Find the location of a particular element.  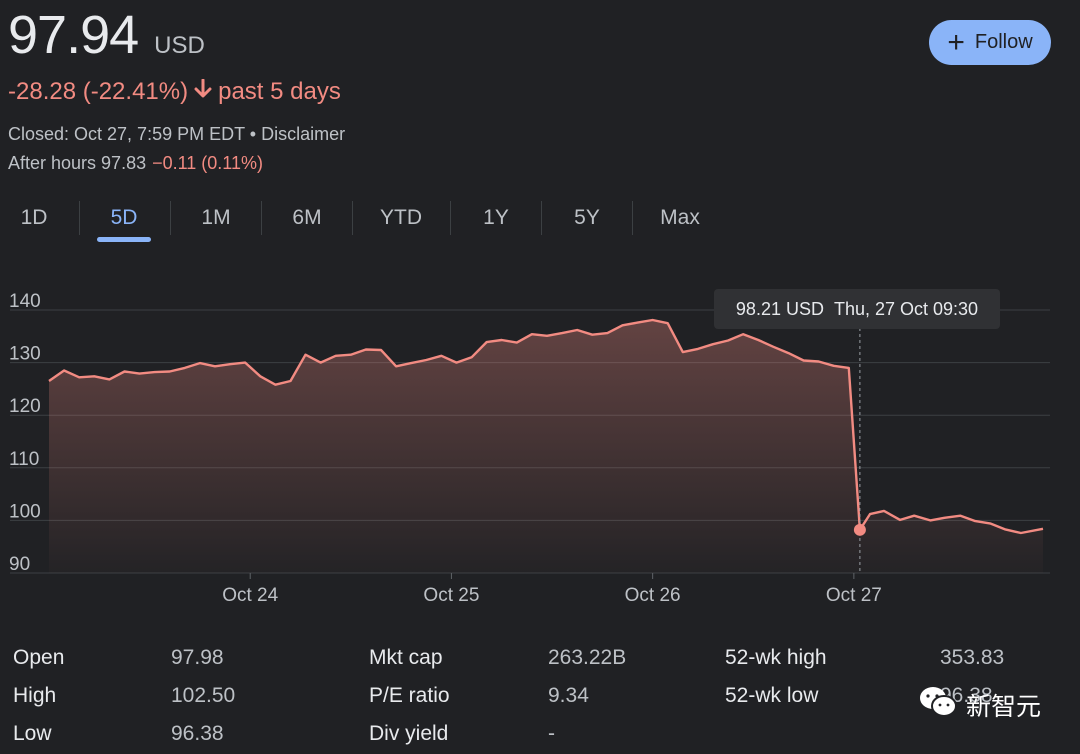

price-header: 97.94 USD is located at coordinates (106, 35).